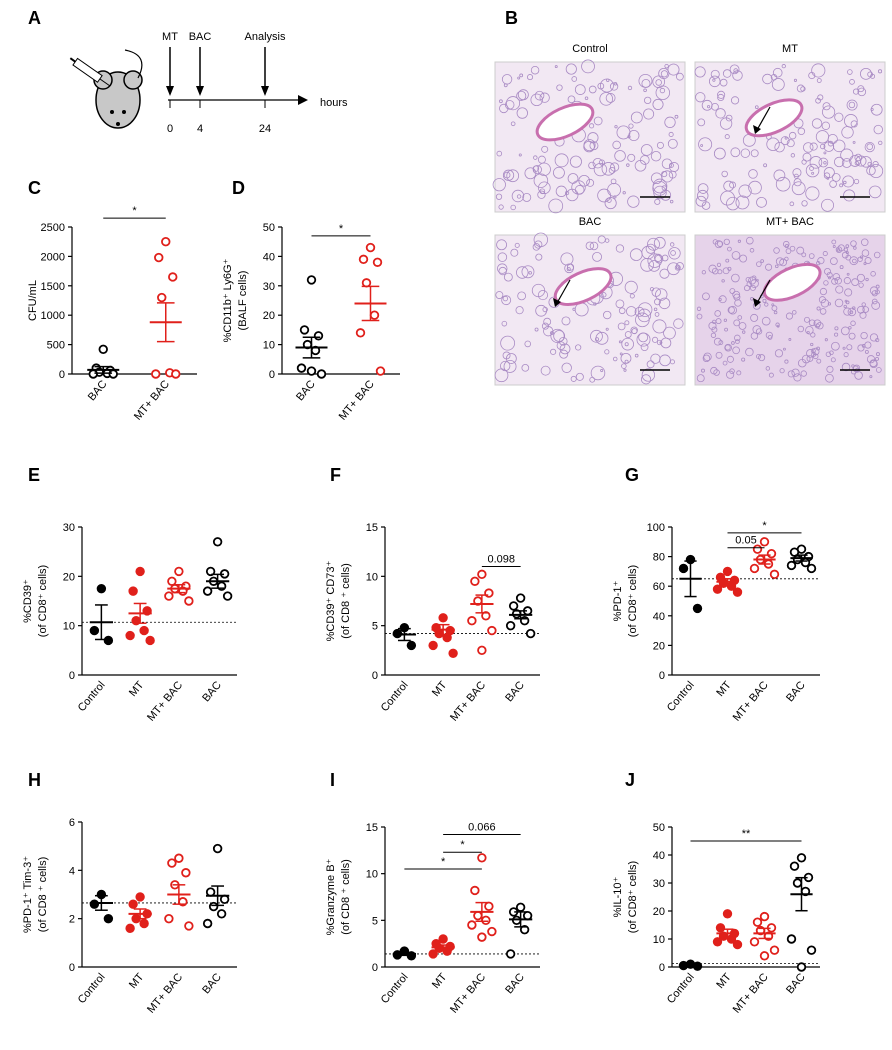  Describe the element at coordinates (72, 920) in the screenshot. I see `y-tick-label: 2` at that location.